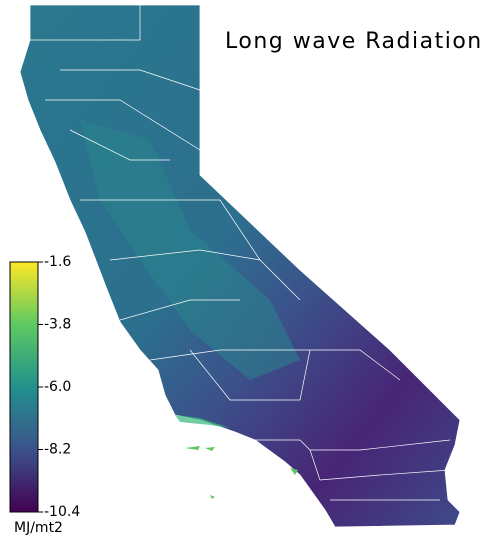 The width and height of the screenshot is (502, 556). I want to click on colorbar-label: MJ/mt2, so click(38, 528).